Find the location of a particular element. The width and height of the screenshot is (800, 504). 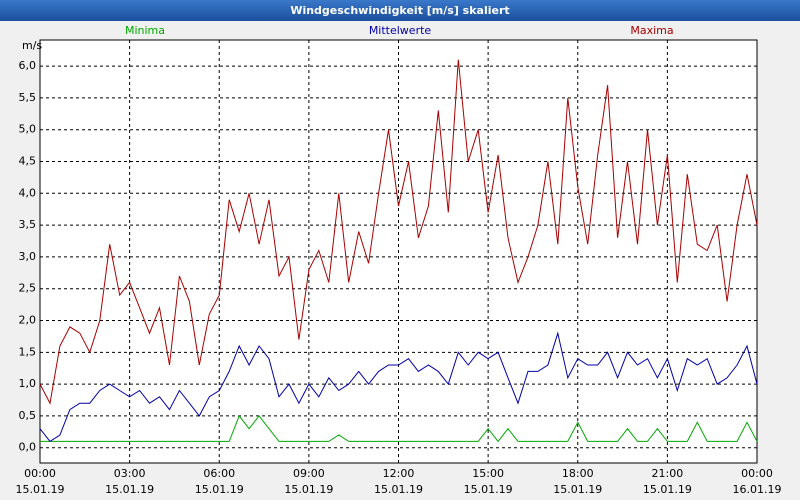

x-tick-label: 15:00 is located at coordinates (488, 473).